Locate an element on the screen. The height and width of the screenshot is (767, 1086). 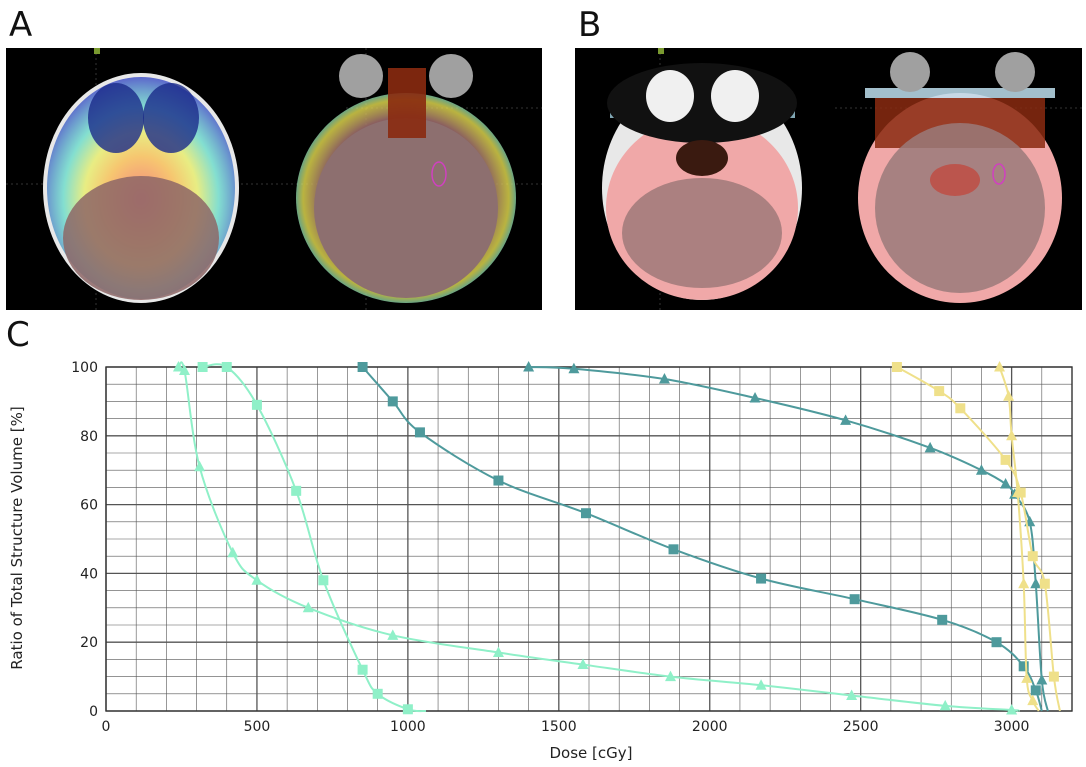
x-tick-label: 3000 is located at coordinates (1012, 727).